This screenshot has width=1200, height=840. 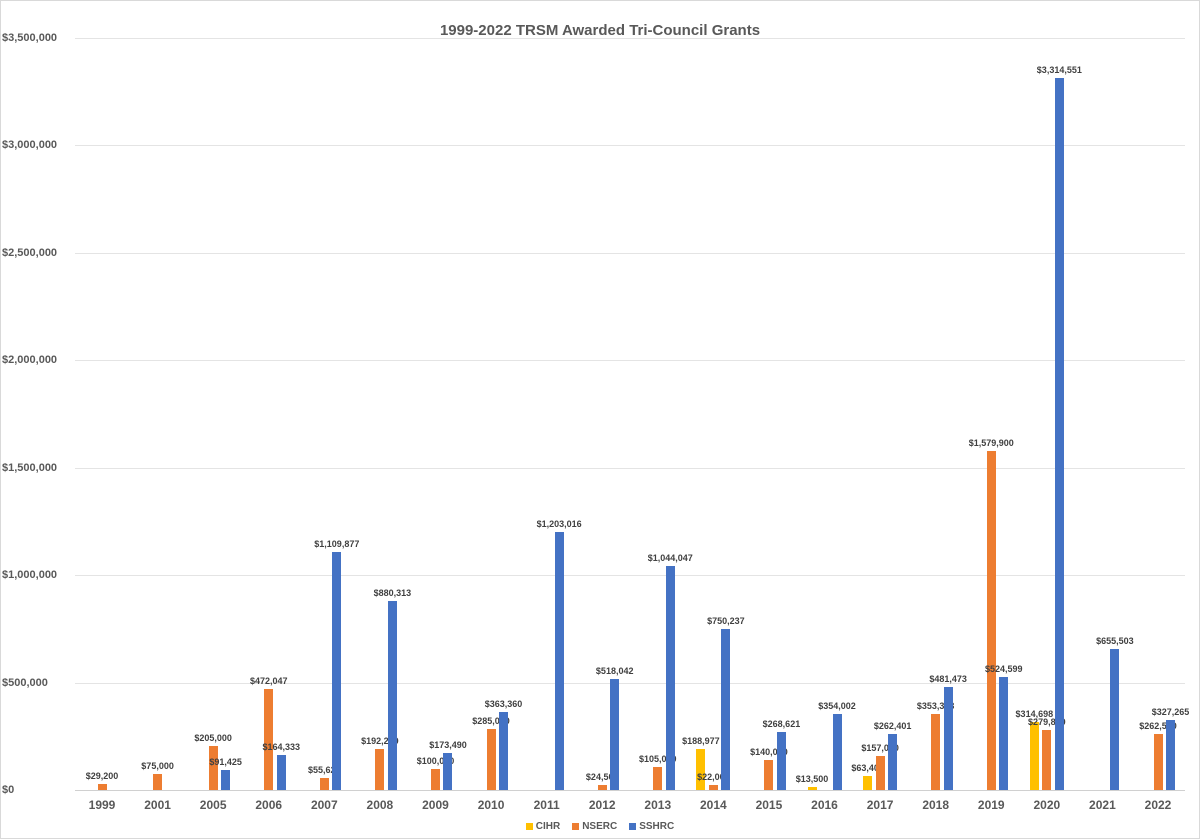 What do you see at coordinates (392, 592) in the screenshot?
I see `data-label: $880,313` at bounding box center [392, 592].